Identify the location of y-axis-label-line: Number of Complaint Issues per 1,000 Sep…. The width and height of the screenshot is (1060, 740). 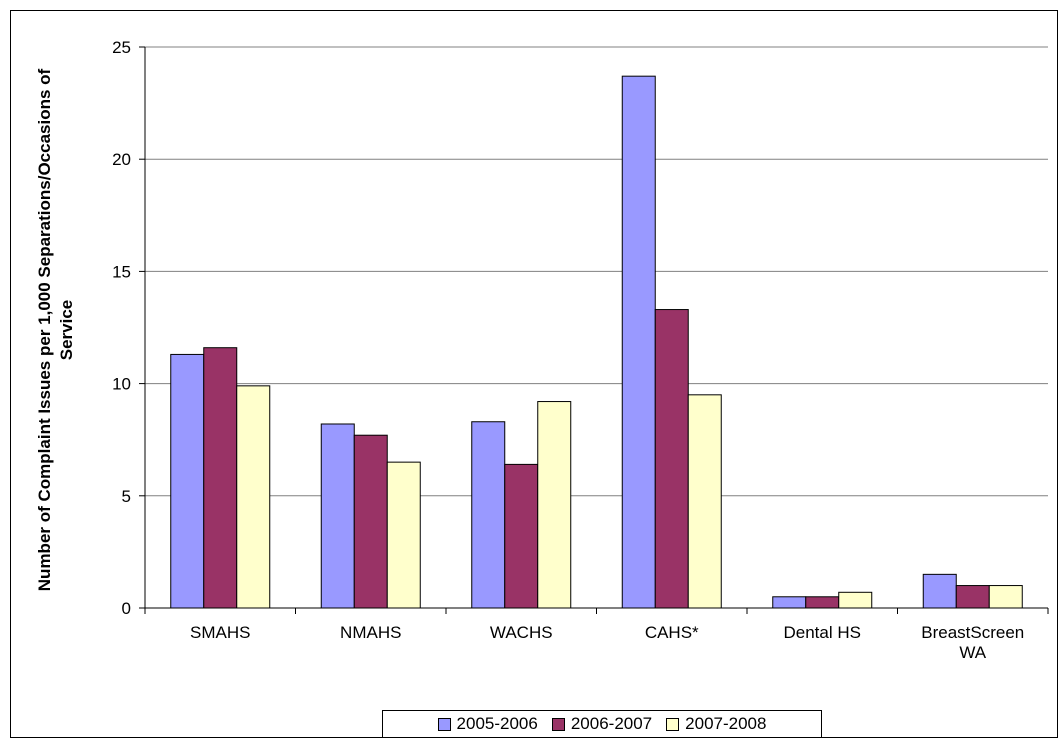
(44, 329).